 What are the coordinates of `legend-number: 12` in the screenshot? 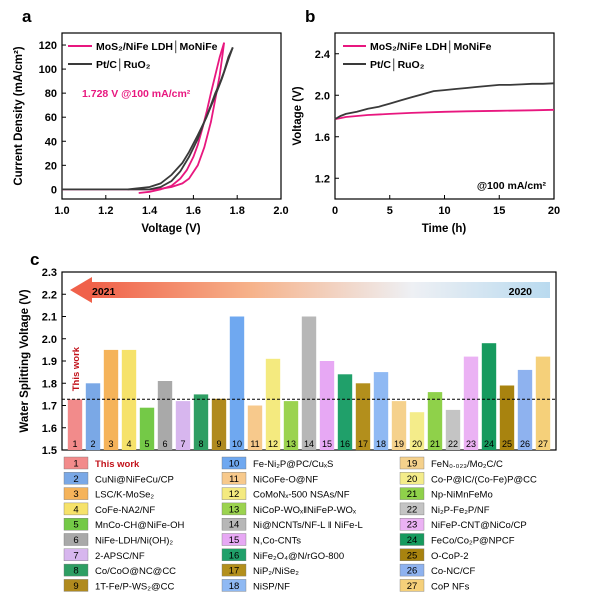 It's located at (234, 494).